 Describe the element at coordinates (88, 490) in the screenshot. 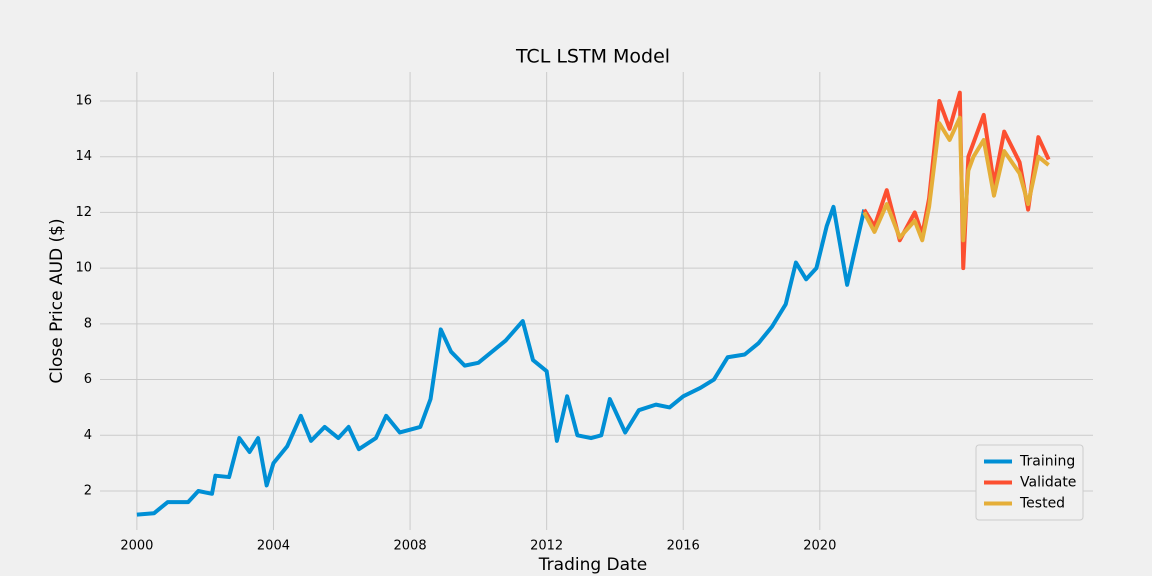

I see `y-tick-label: 2` at that location.